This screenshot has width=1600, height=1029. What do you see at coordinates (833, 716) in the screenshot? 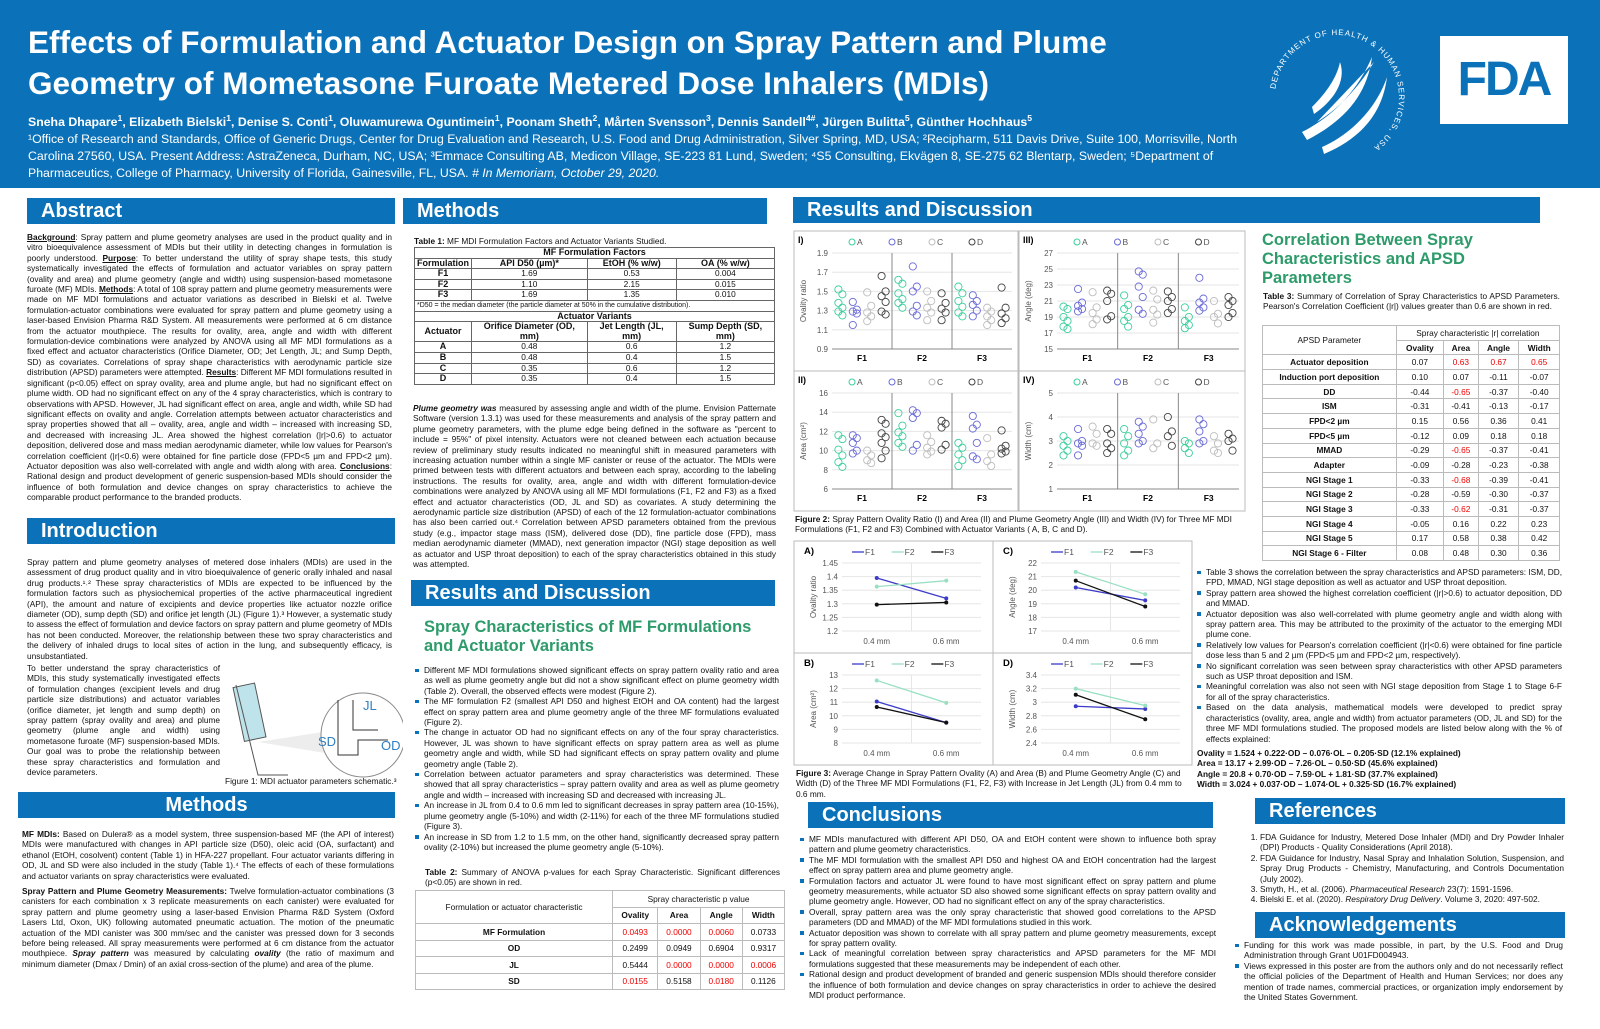
I see `y-tick-label: 10` at bounding box center [833, 716].